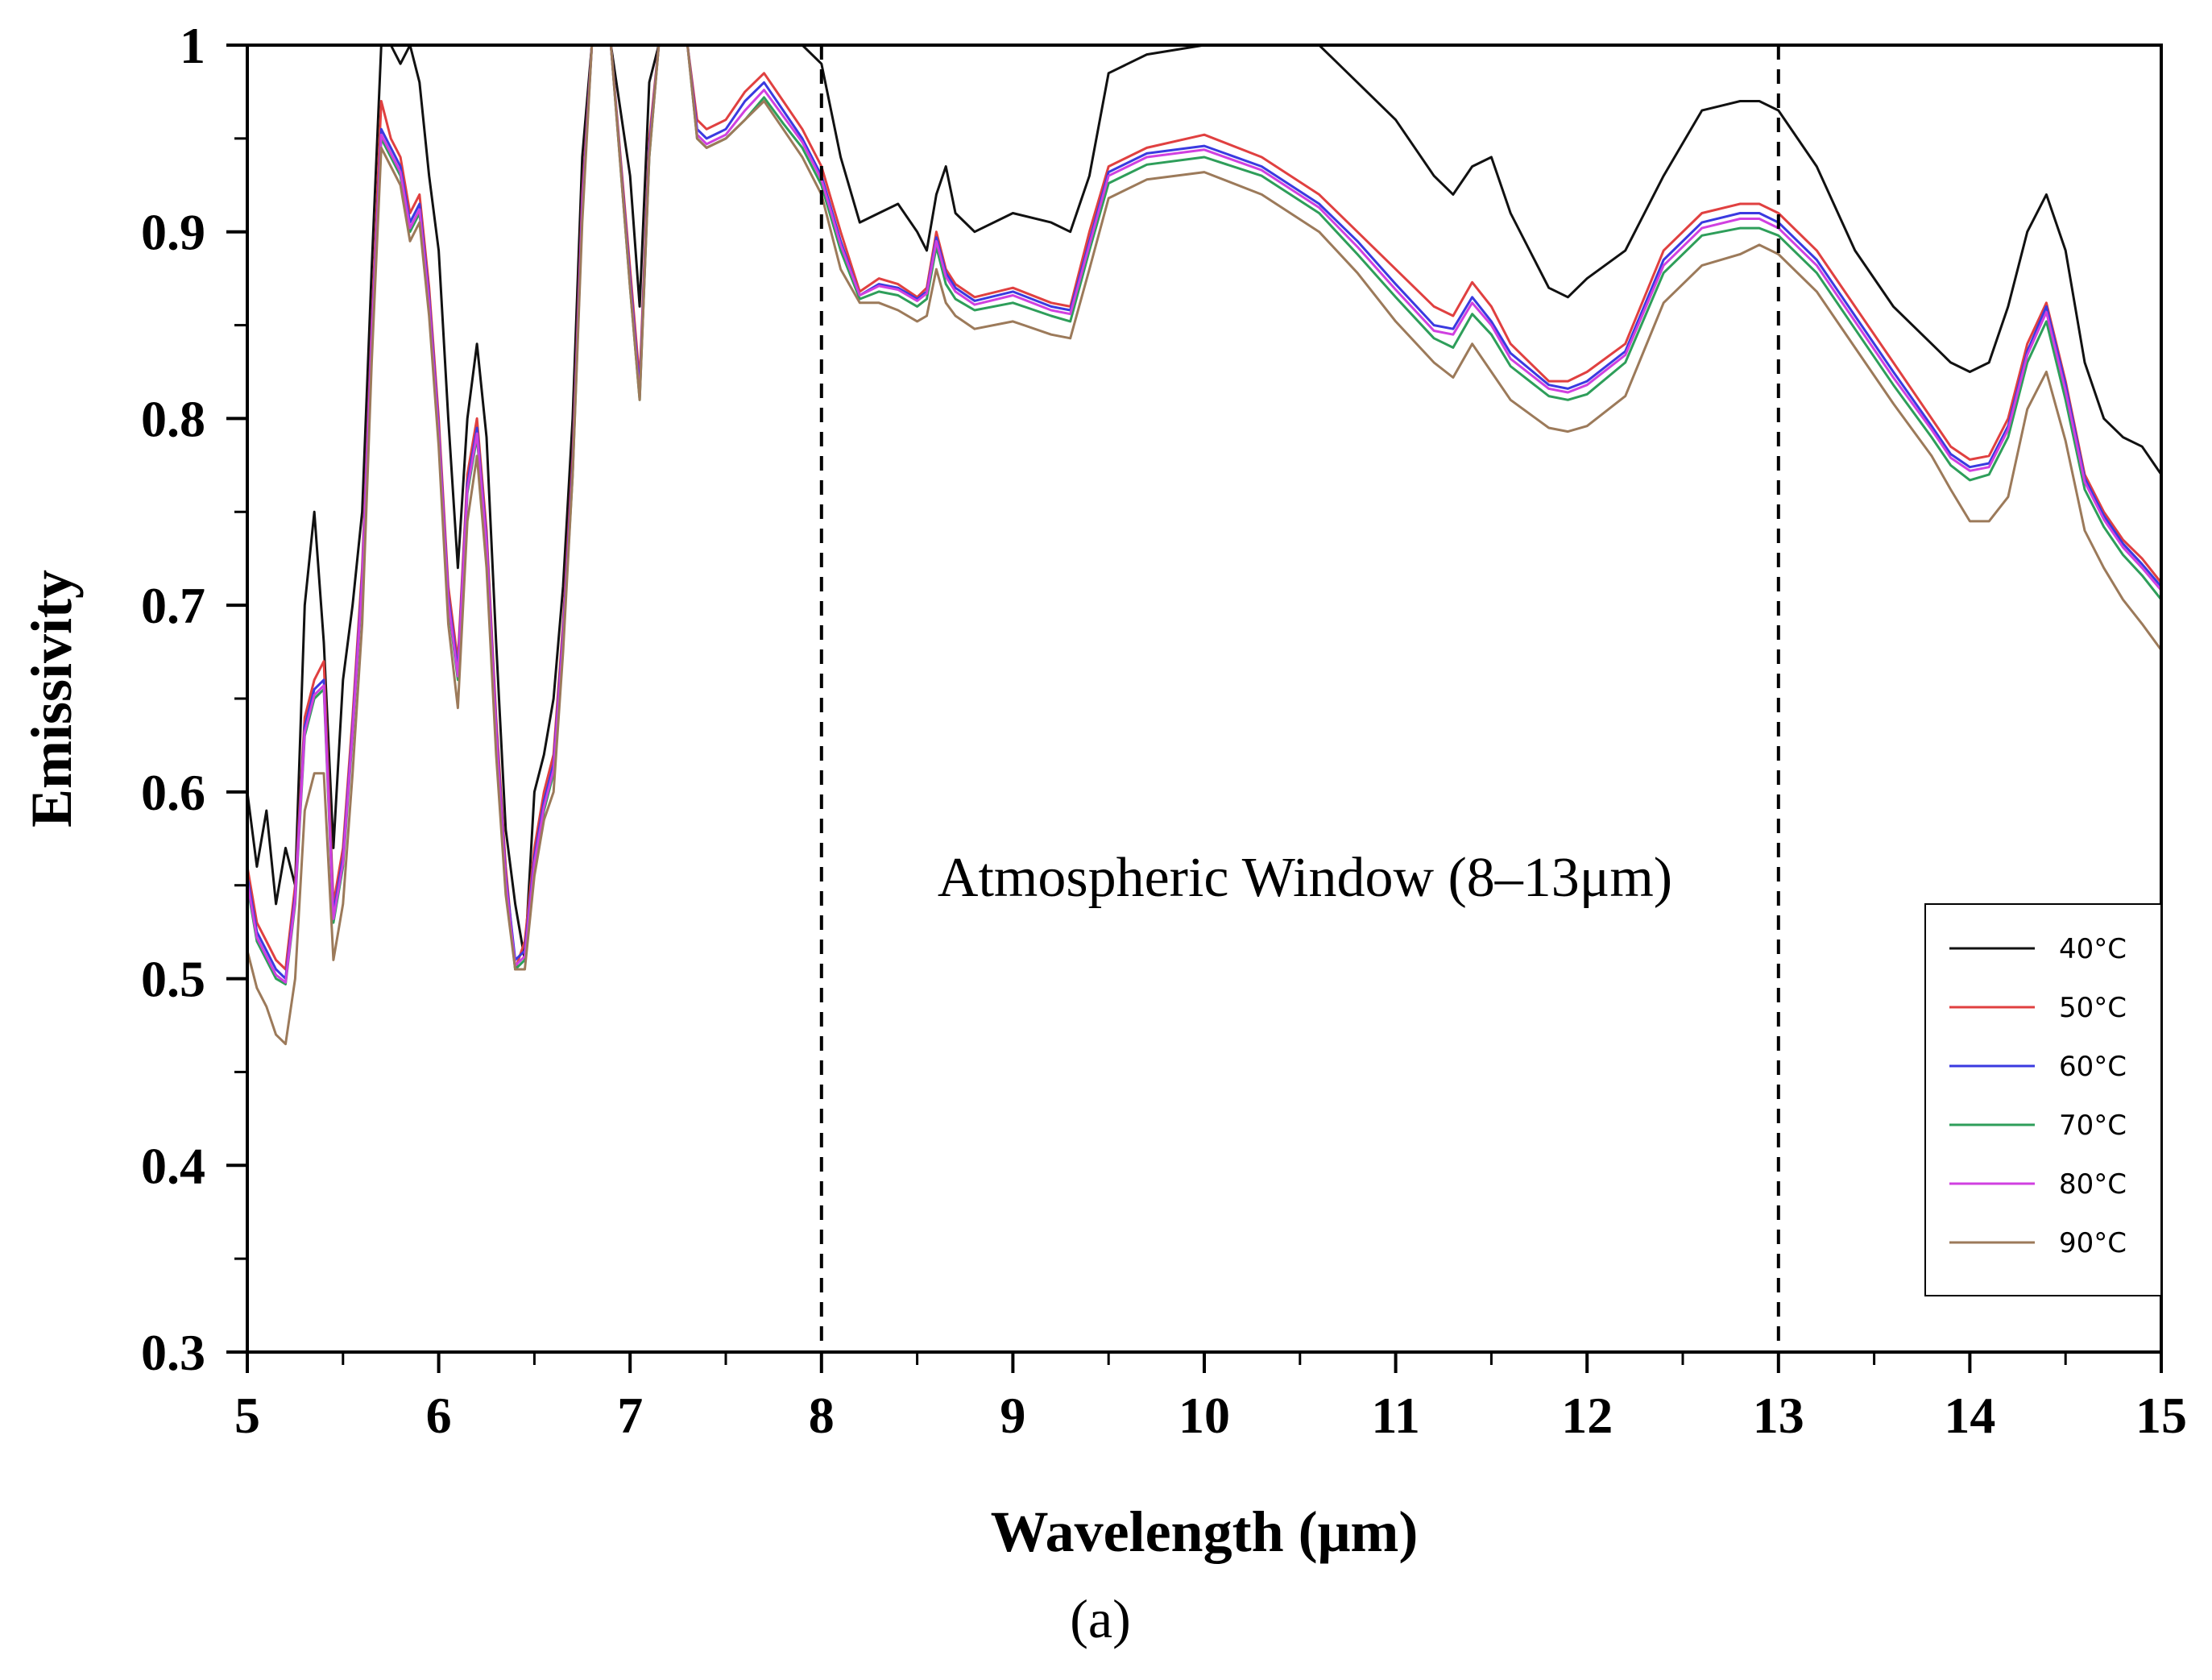 The width and height of the screenshot is (2212, 1680). What do you see at coordinates (1779, 1415) in the screenshot?
I see `x-tick-label-13: 13` at bounding box center [1779, 1415].